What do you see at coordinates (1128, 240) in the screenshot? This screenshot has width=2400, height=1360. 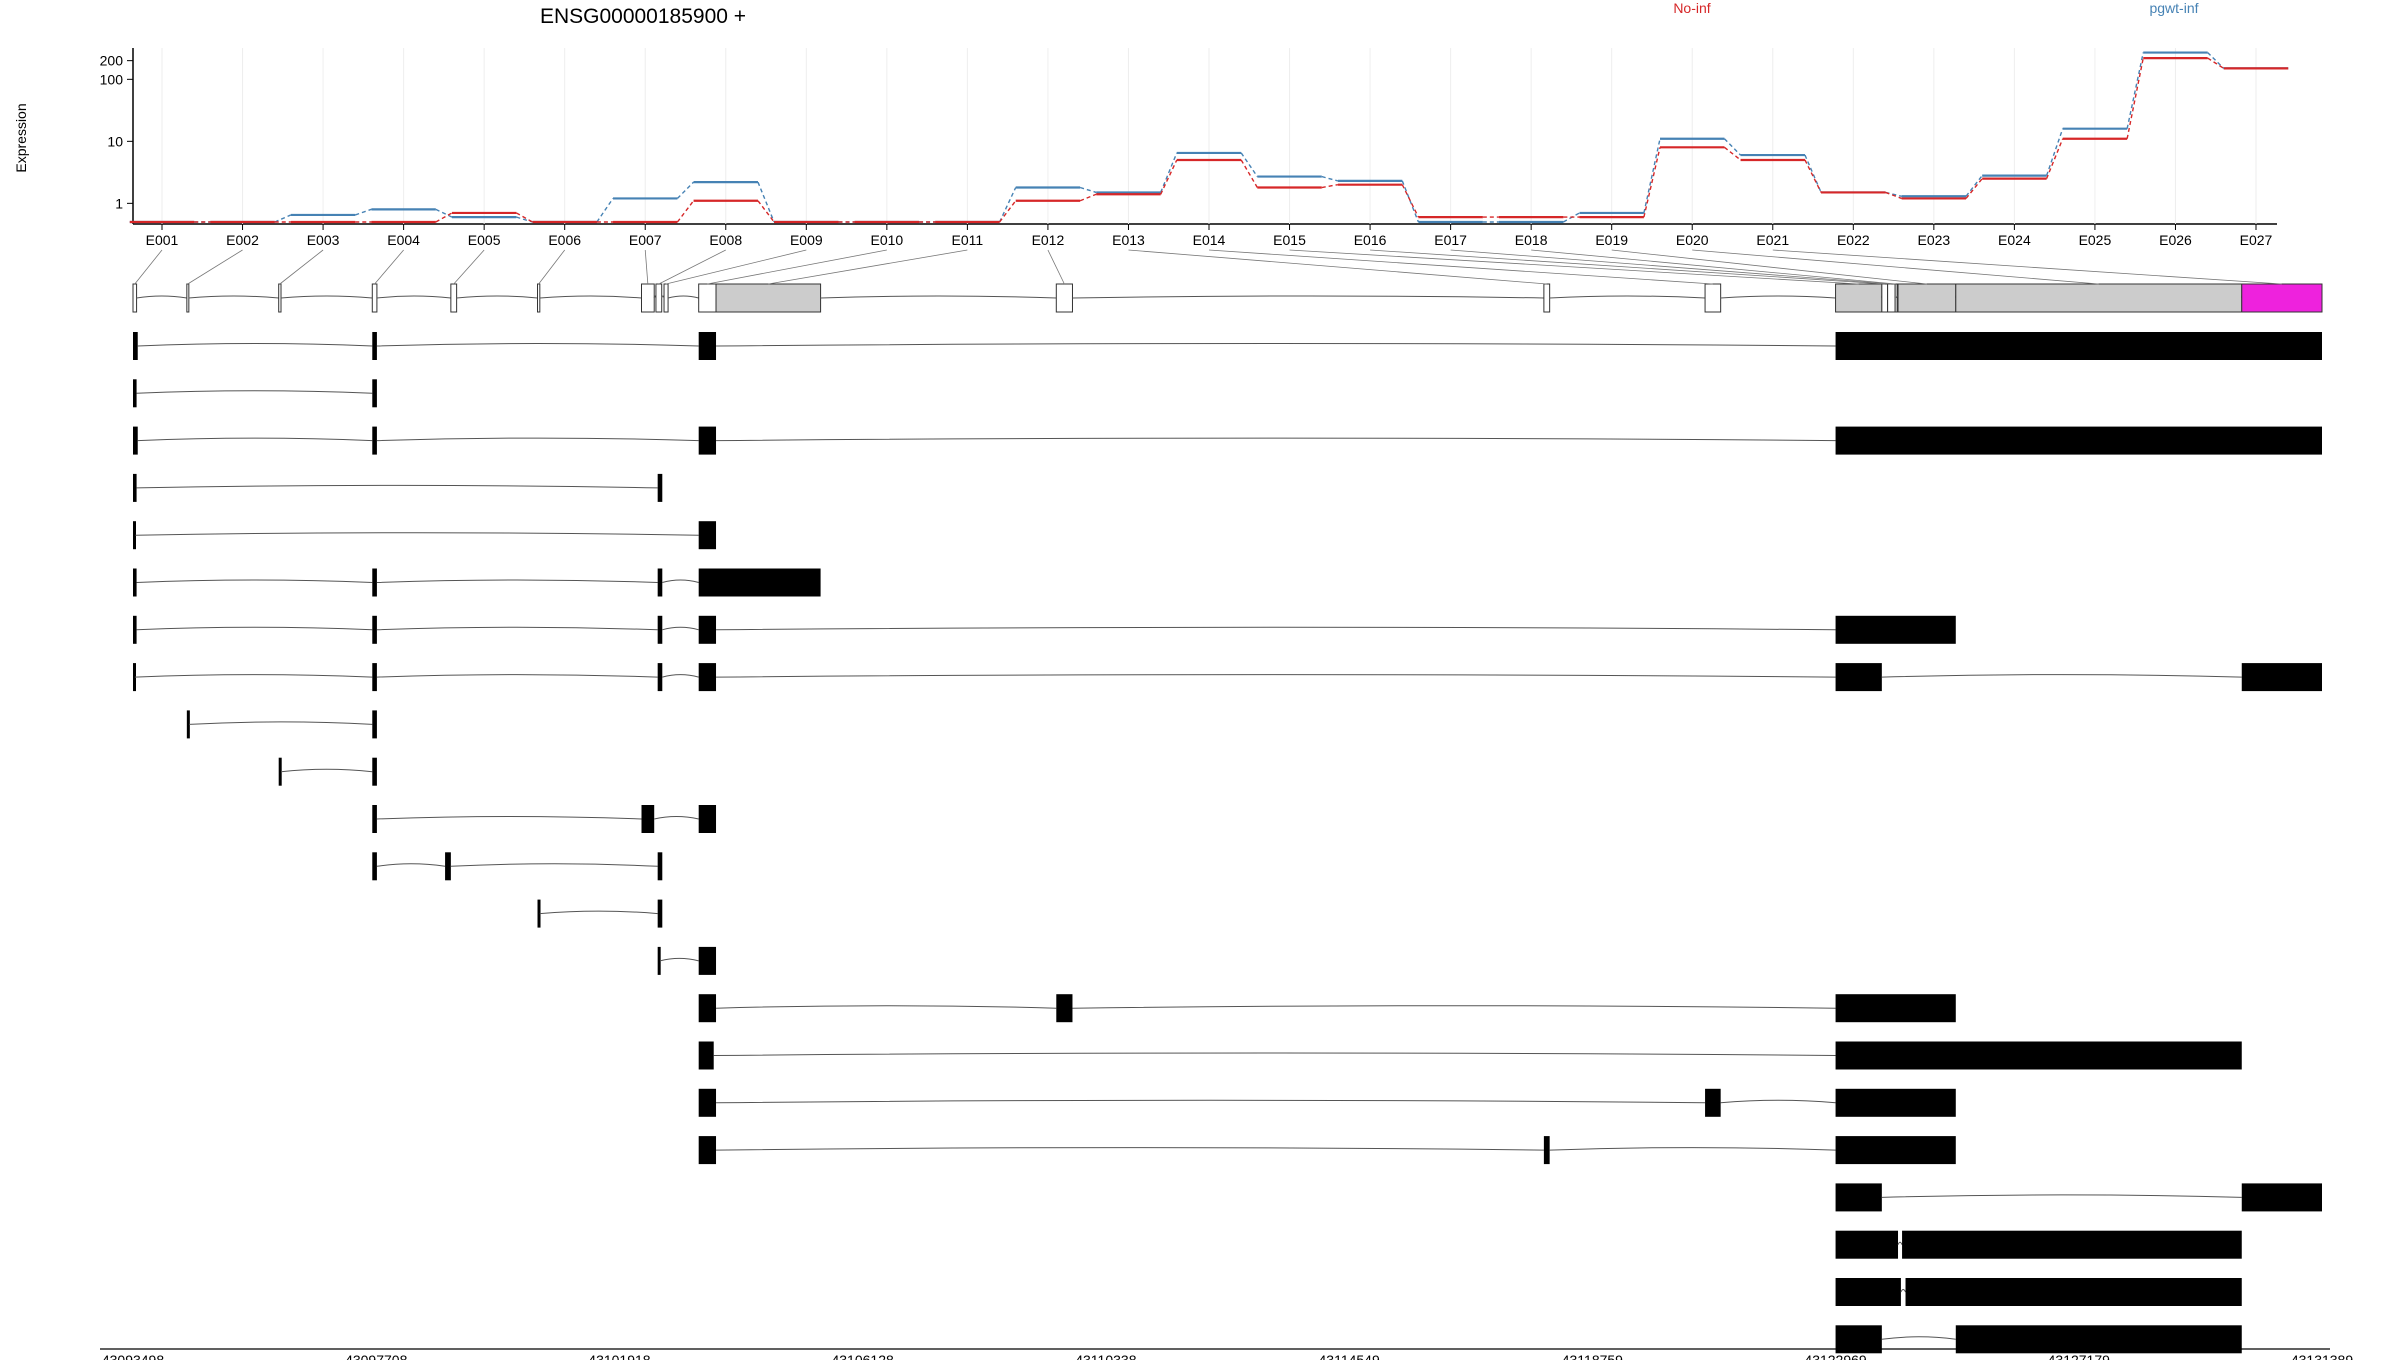 I see `x-tick-label: E013` at bounding box center [1128, 240].